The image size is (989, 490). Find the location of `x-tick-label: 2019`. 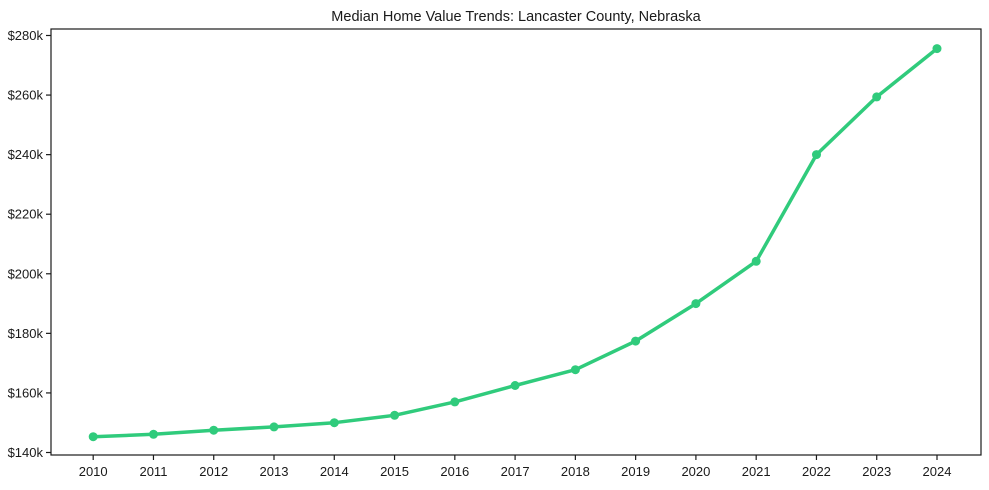

x-tick-label: 2019 is located at coordinates (635, 471).